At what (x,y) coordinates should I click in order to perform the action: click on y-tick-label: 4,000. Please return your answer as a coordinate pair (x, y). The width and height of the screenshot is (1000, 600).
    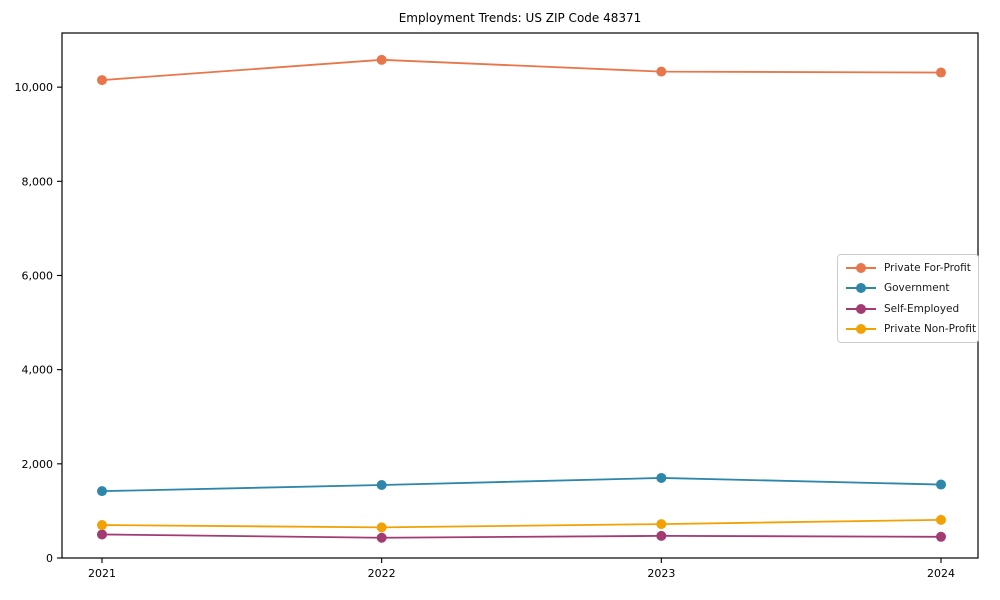
    Looking at the image, I should click on (38, 370).